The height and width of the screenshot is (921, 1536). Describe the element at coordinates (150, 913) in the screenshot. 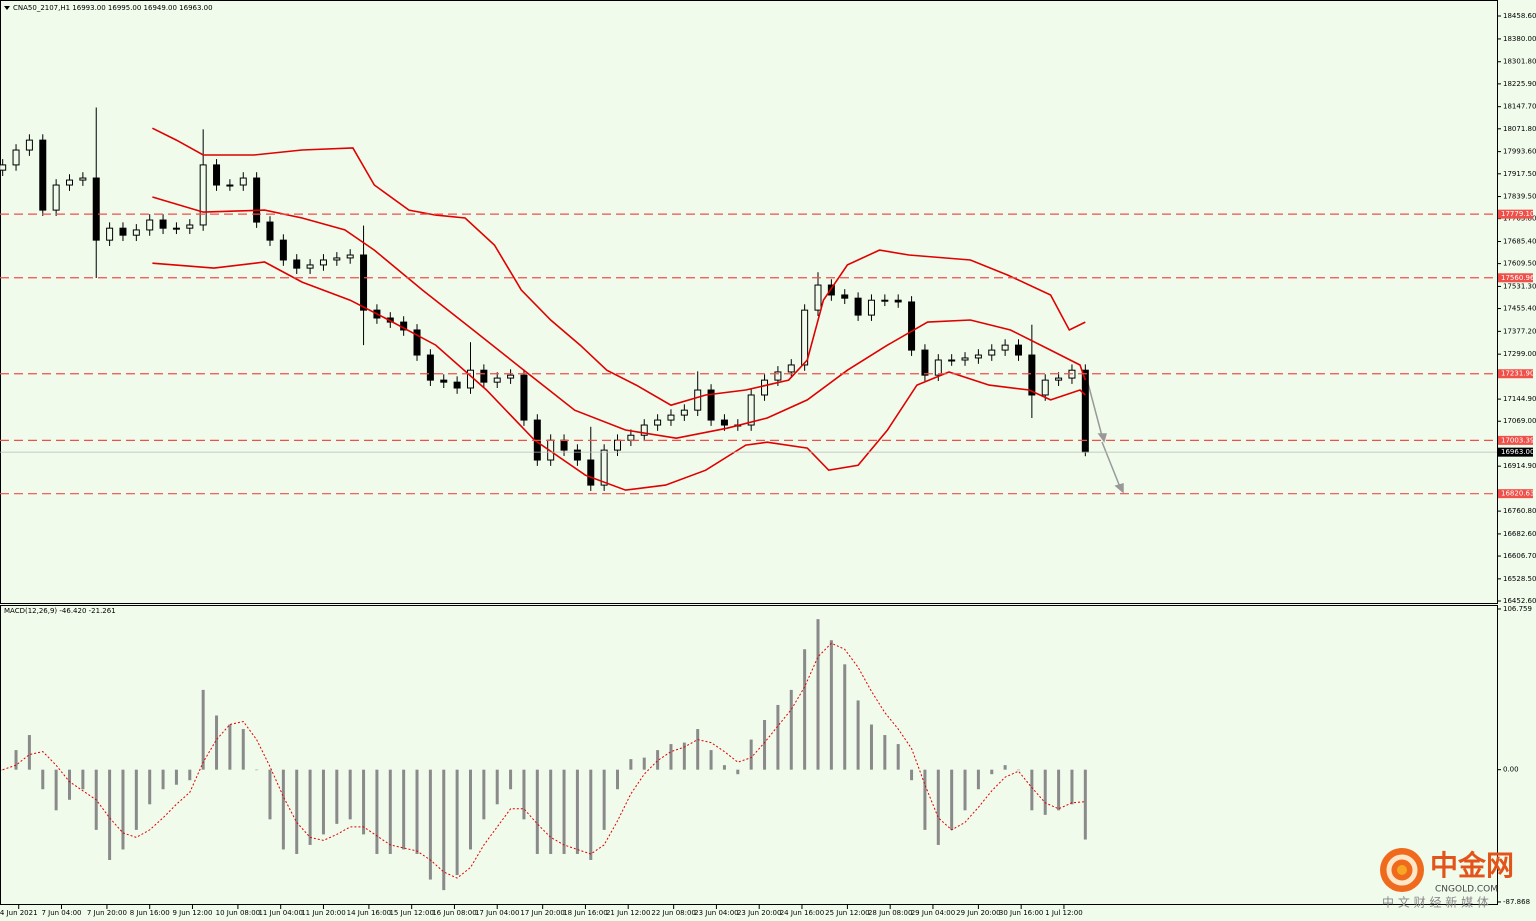

I see `x-tick-label: 8 Jun 16:00` at that location.